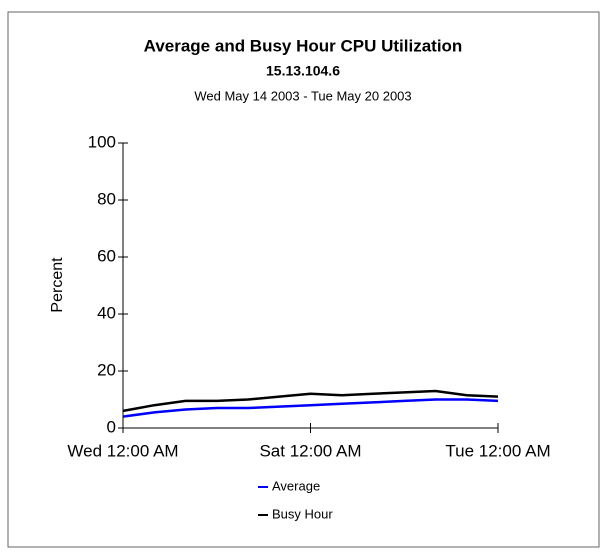  What do you see at coordinates (310, 450) in the screenshot?
I see `x-tick-label: Sat 12:00 AM` at bounding box center [310, 450].